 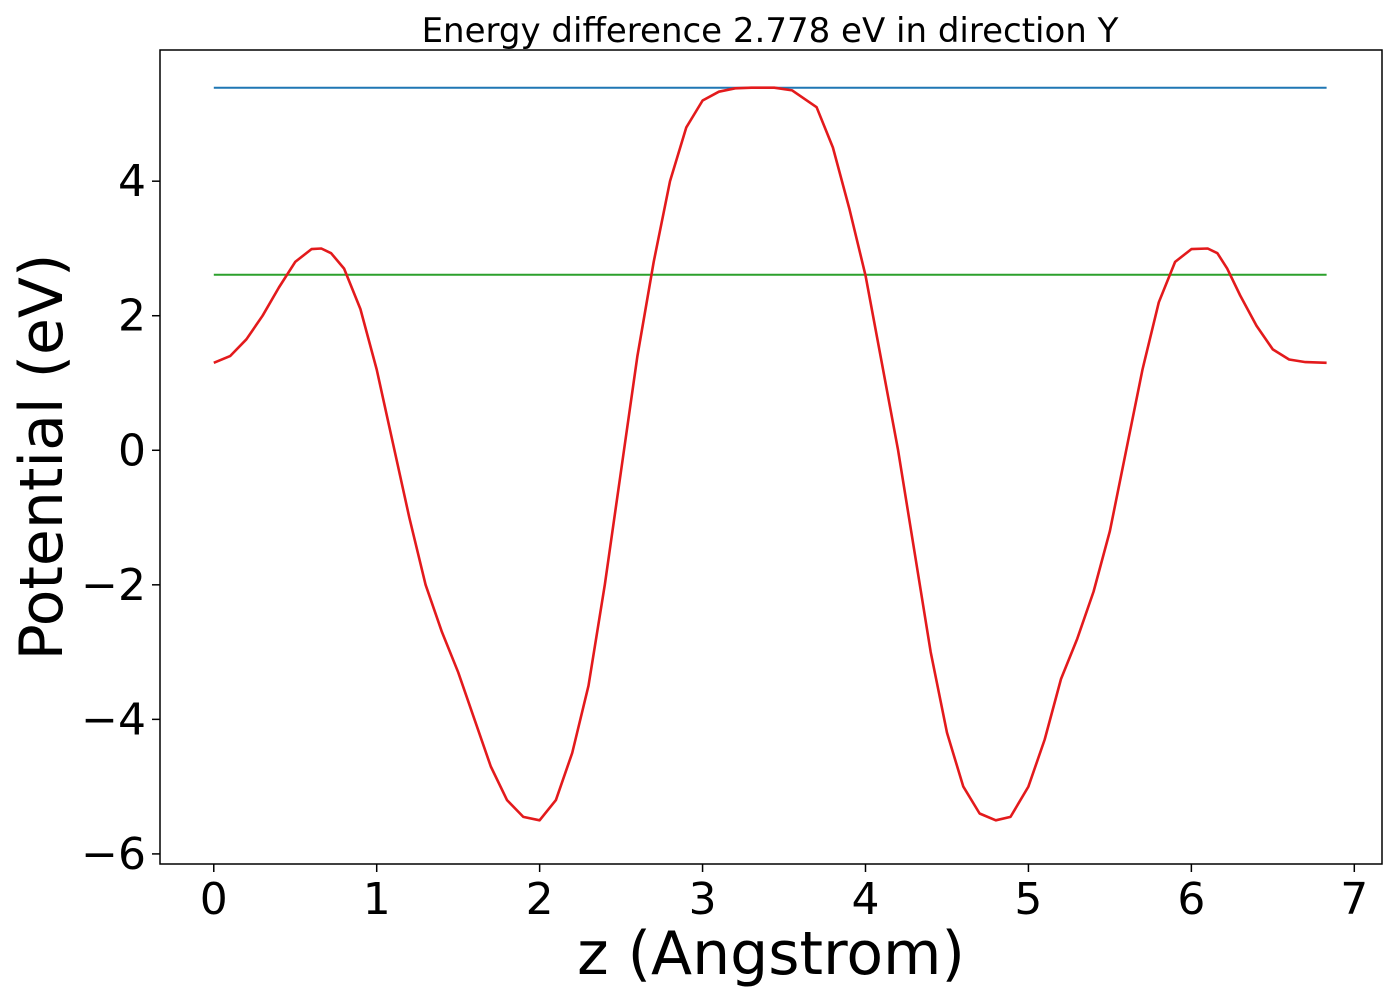 I want to click on x-tick-label: 3, so click(x=703, y=899).